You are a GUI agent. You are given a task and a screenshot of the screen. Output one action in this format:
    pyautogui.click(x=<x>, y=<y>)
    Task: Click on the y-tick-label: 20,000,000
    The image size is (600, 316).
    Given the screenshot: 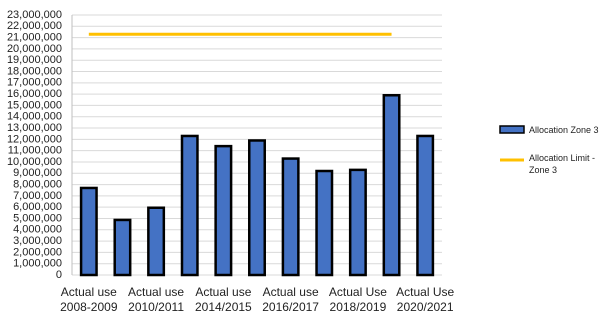 What is the action you would take?
    pyautogui.click(x=34, y=49)
    